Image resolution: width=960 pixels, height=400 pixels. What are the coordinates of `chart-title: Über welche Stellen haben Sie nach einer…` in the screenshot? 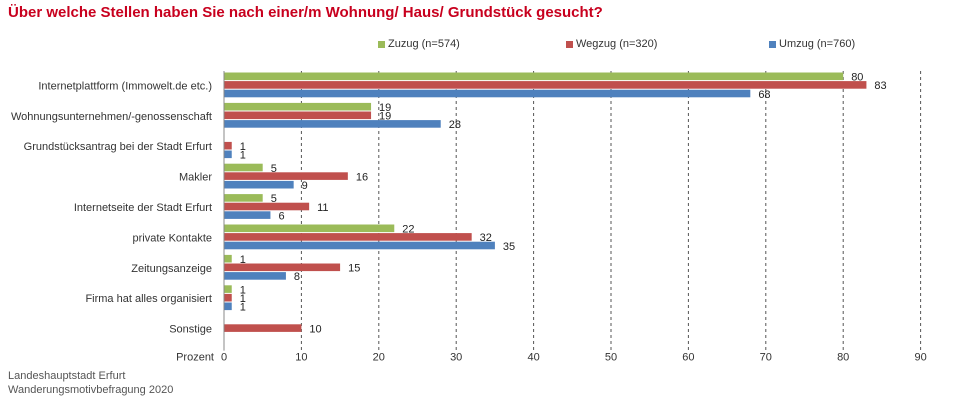 It's located at (305, 12).